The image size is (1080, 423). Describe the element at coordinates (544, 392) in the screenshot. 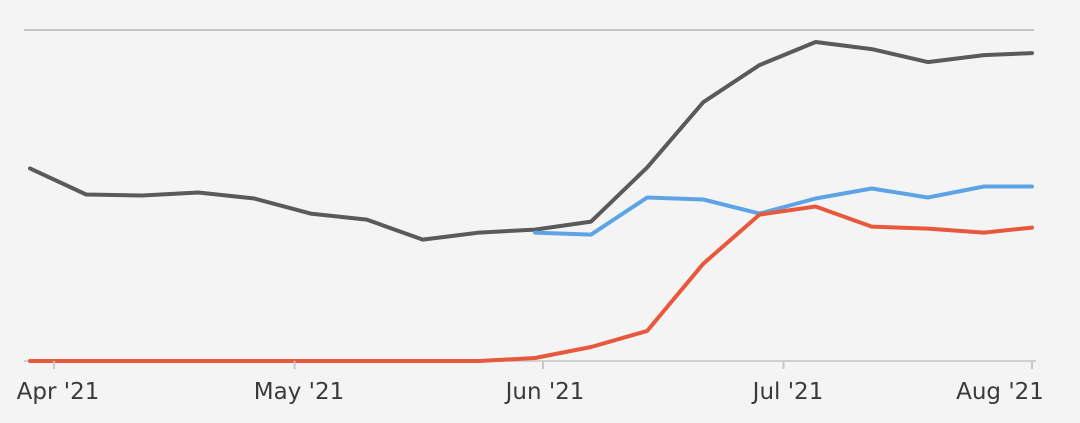

I see `x-tick-label-jun: Jun '21` at that location.